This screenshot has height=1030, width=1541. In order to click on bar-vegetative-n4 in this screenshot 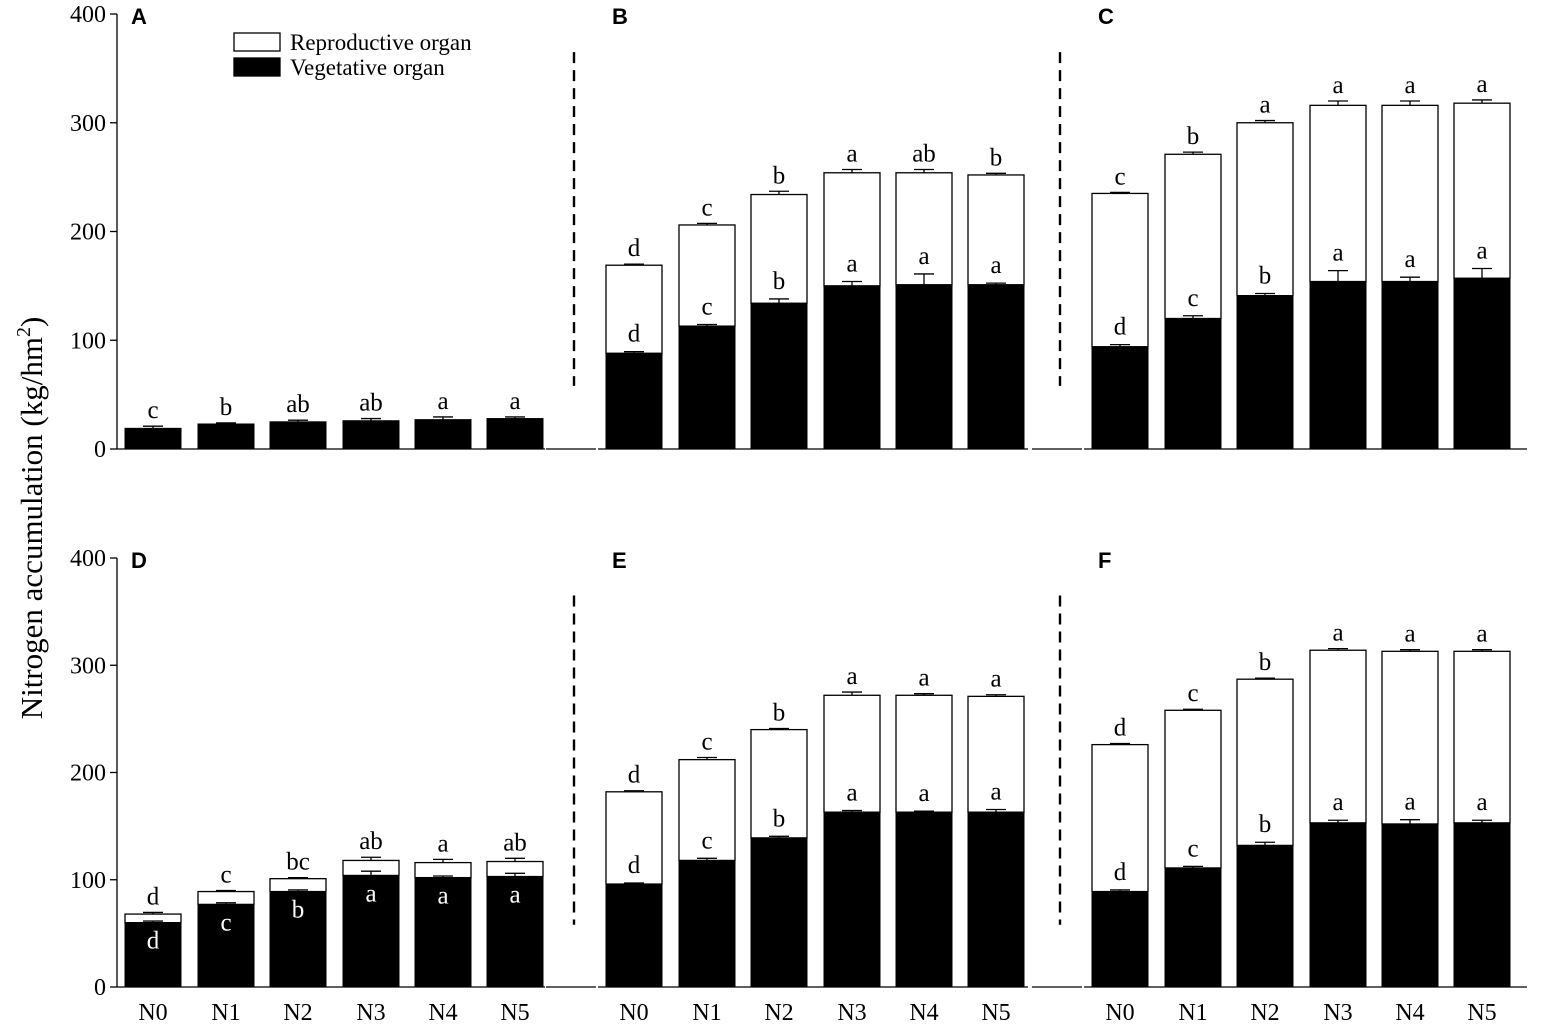, I will do `click(924, 367)`.